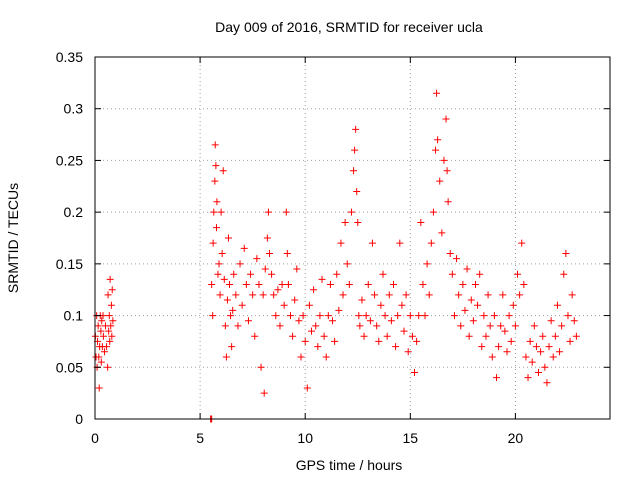 This screenshot has height=480, width=640. I want to click on y-tick-label: 0.1, so click(74, 316).